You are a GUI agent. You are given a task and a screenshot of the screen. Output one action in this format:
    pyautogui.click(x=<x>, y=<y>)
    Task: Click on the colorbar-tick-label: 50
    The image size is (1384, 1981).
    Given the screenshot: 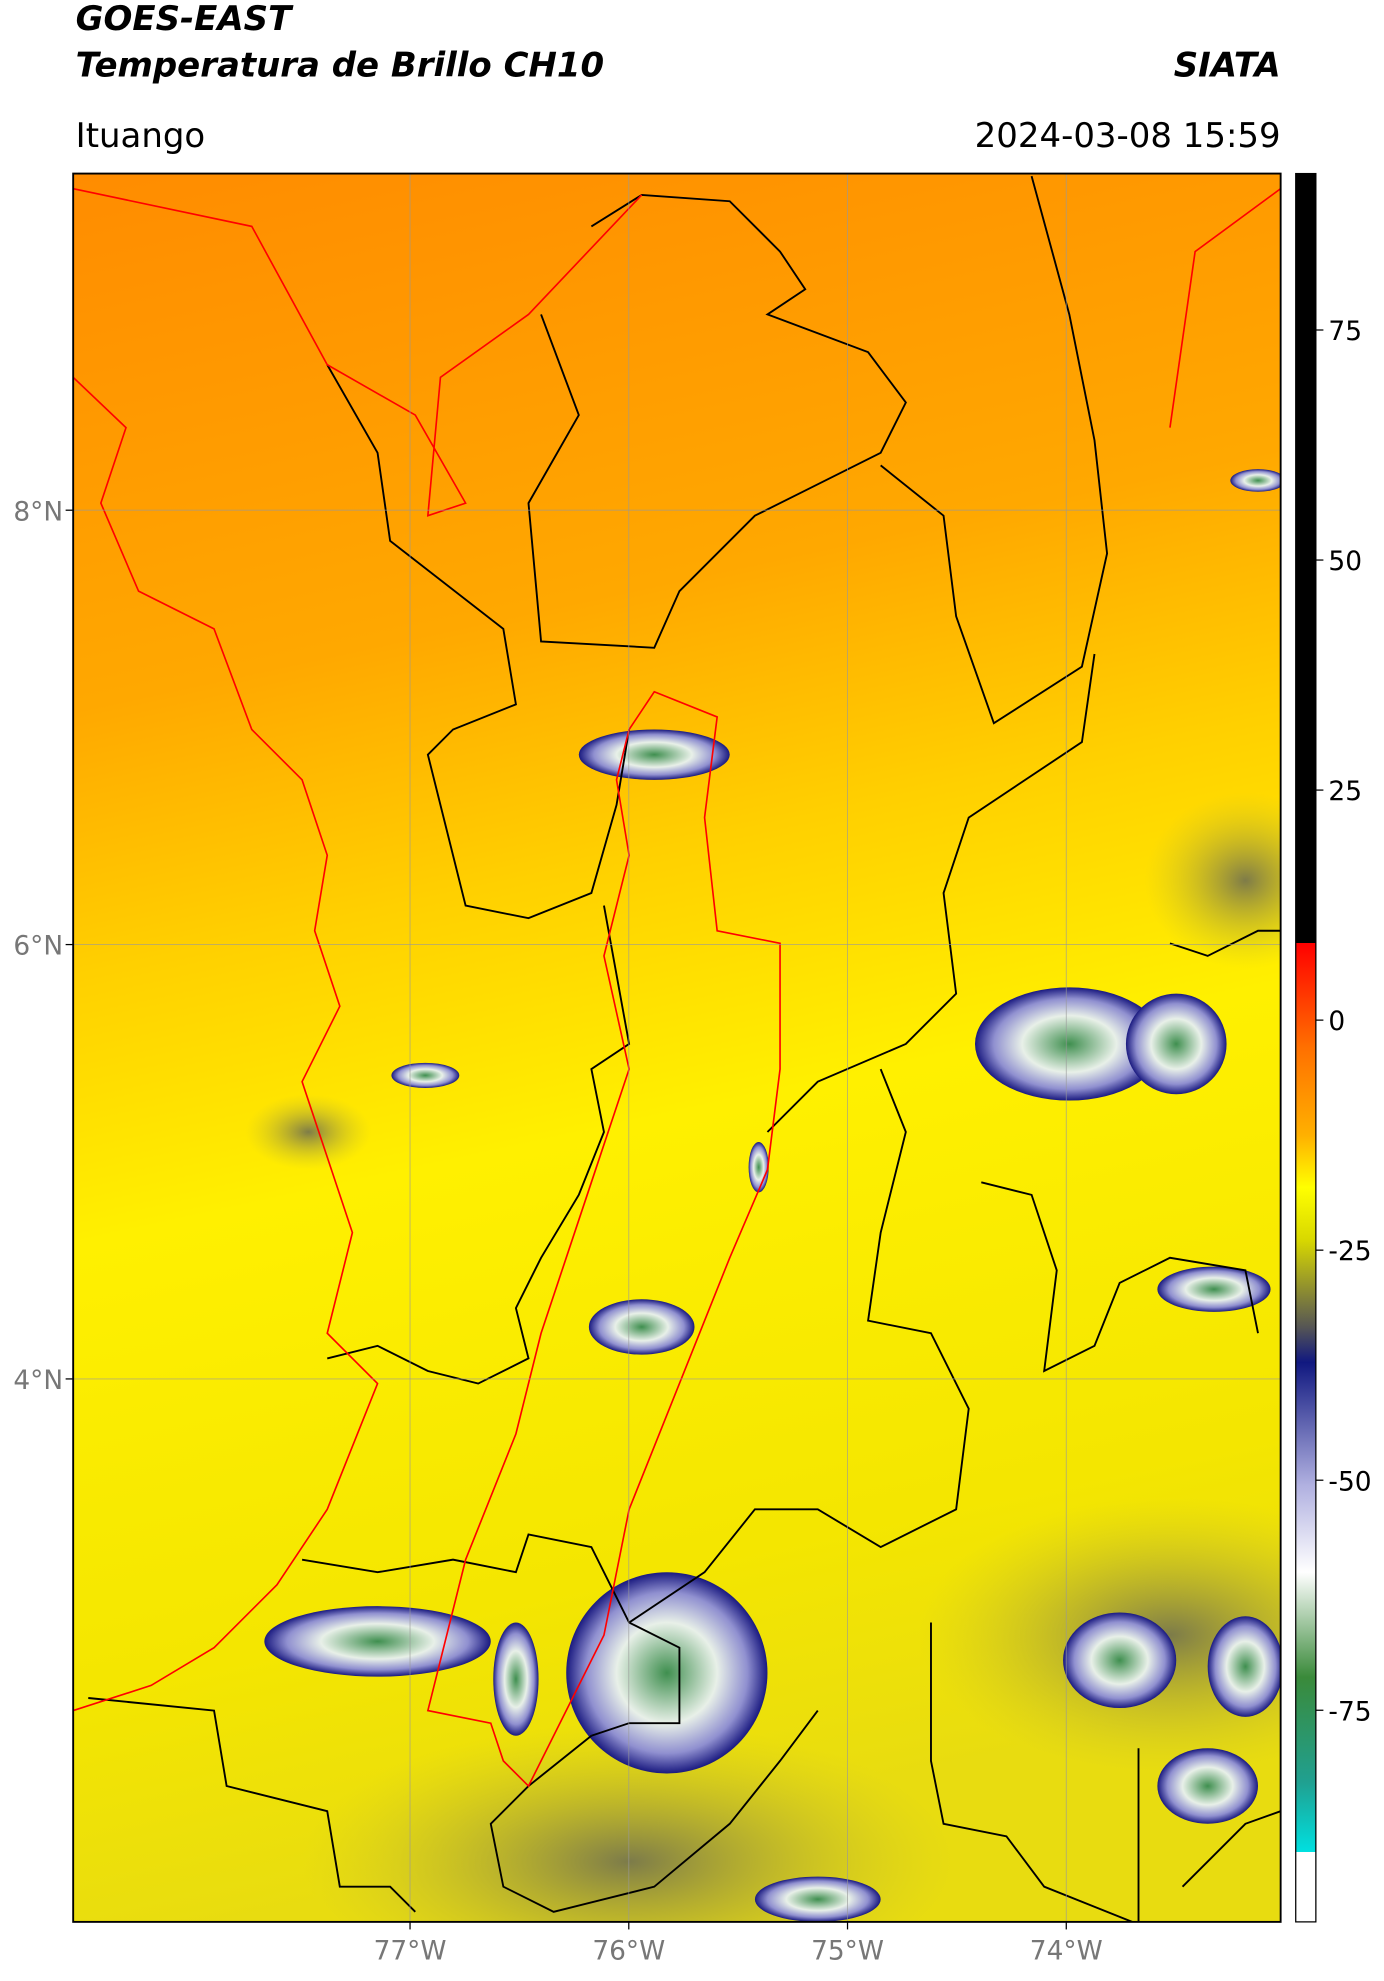 What is the action you would take?
    pyautogui.click(x=1345, y=561)
    